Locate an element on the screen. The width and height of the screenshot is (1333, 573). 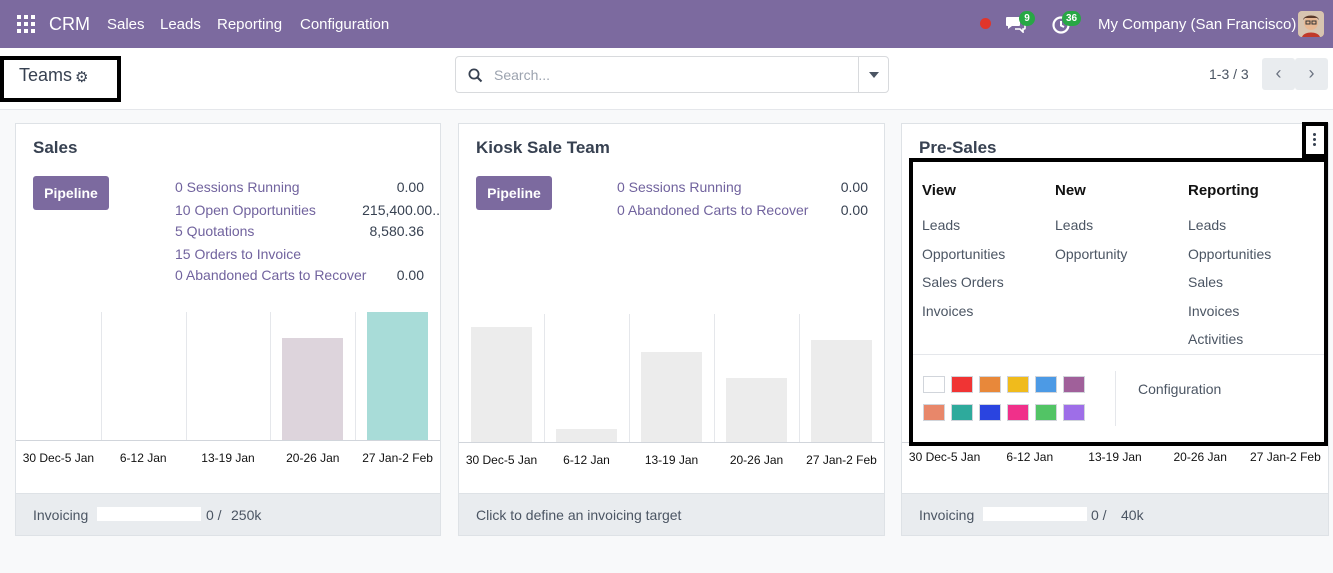
define-invoicing-target-link: Click to define an invoicing target is located at coordinates (579, 515).